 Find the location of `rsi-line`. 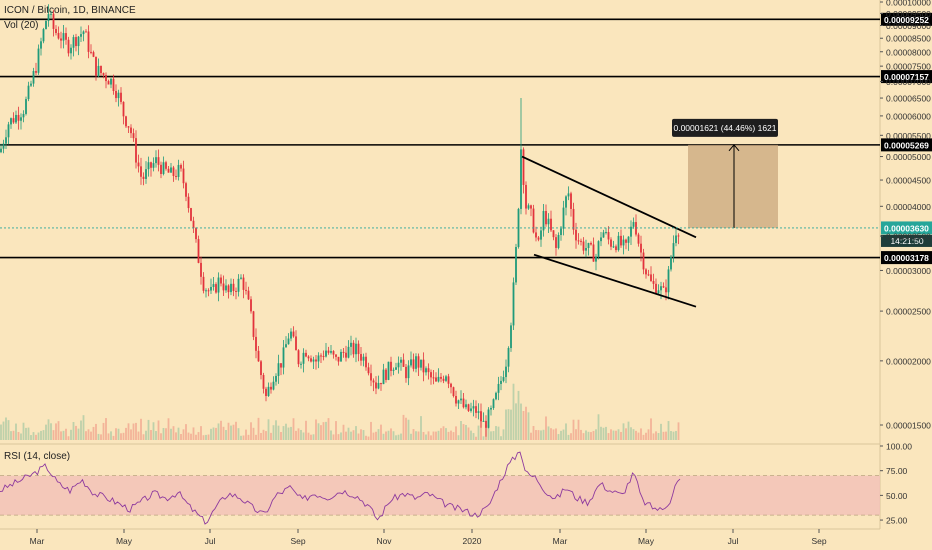

rsi-line is located at coordinates (340, 488).